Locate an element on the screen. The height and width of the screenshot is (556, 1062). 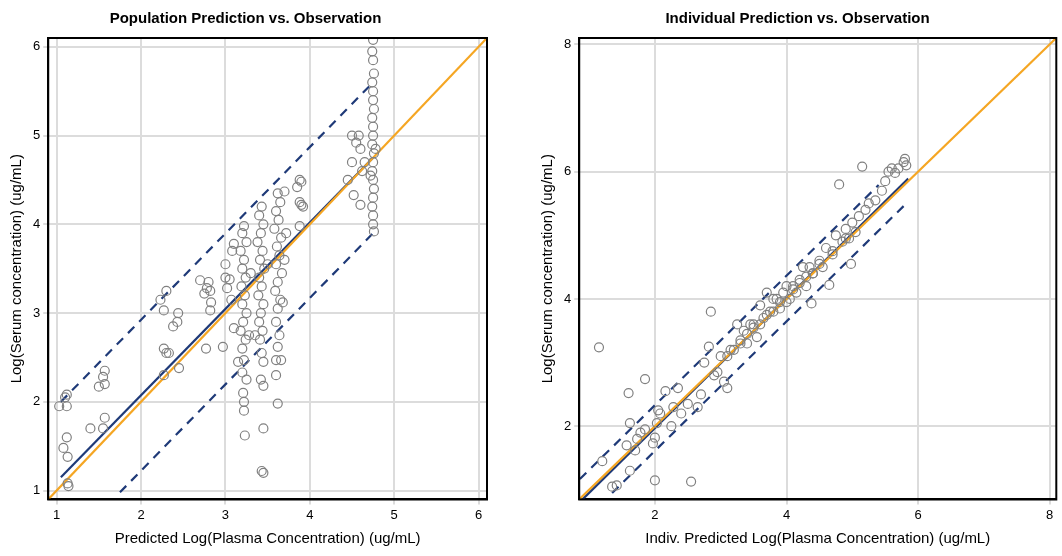
y-tick-label: 8 is located at coordinates (568, 43).